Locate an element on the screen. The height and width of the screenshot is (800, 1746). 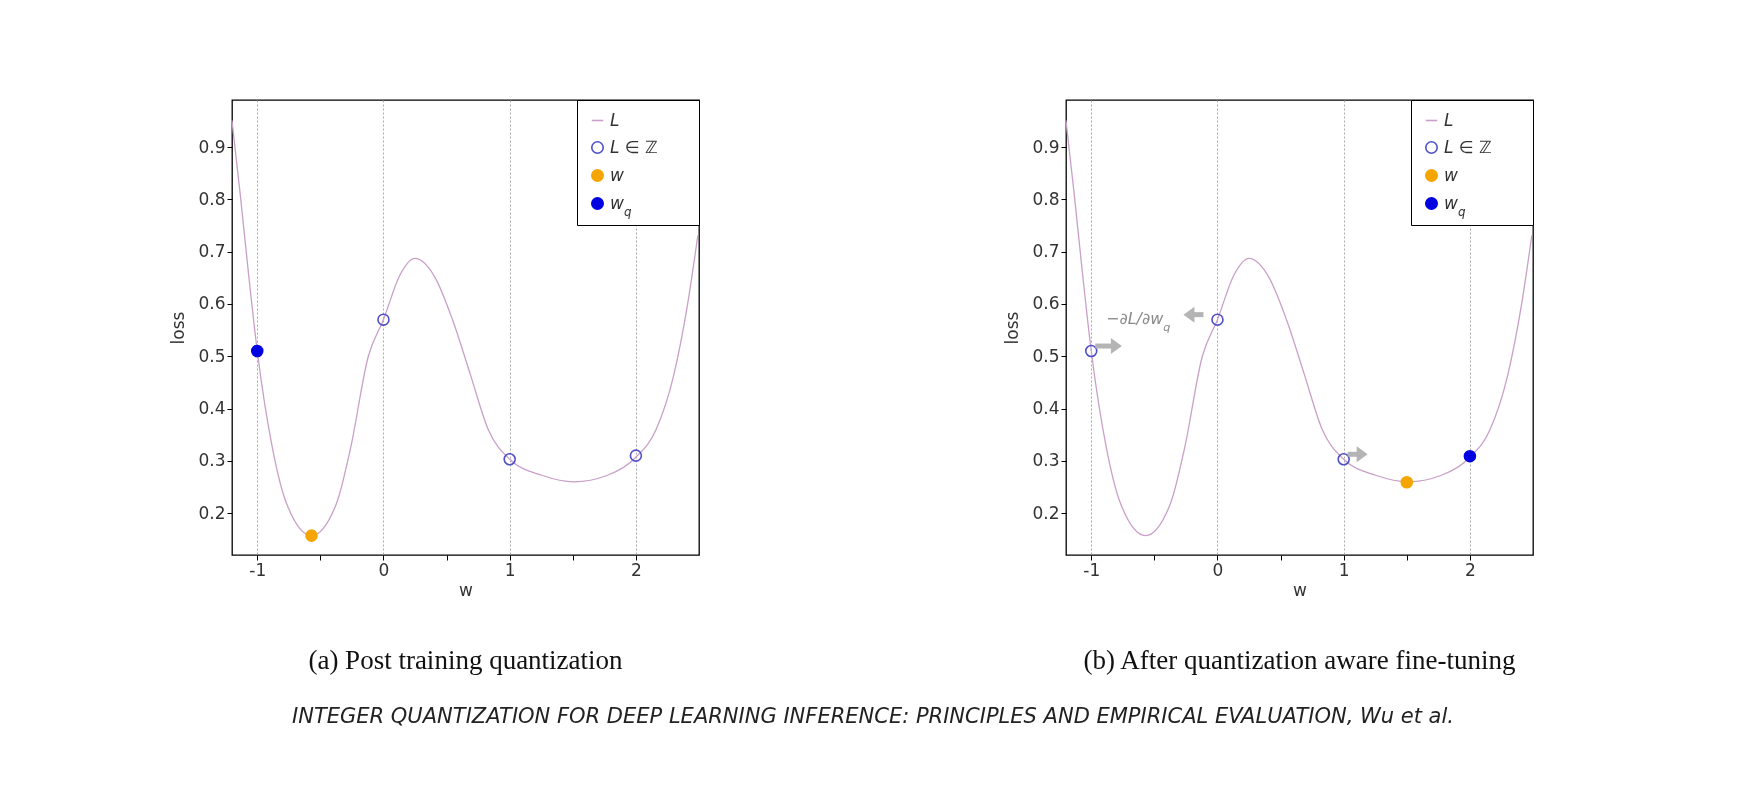
text: INTEGER QUANTIZATION FOR DEEP LEARNING INFERENCE: PRINCIPLES AND EMPIRICAL EVALUATION, Wu et al. is located at coordinates (873, 716).